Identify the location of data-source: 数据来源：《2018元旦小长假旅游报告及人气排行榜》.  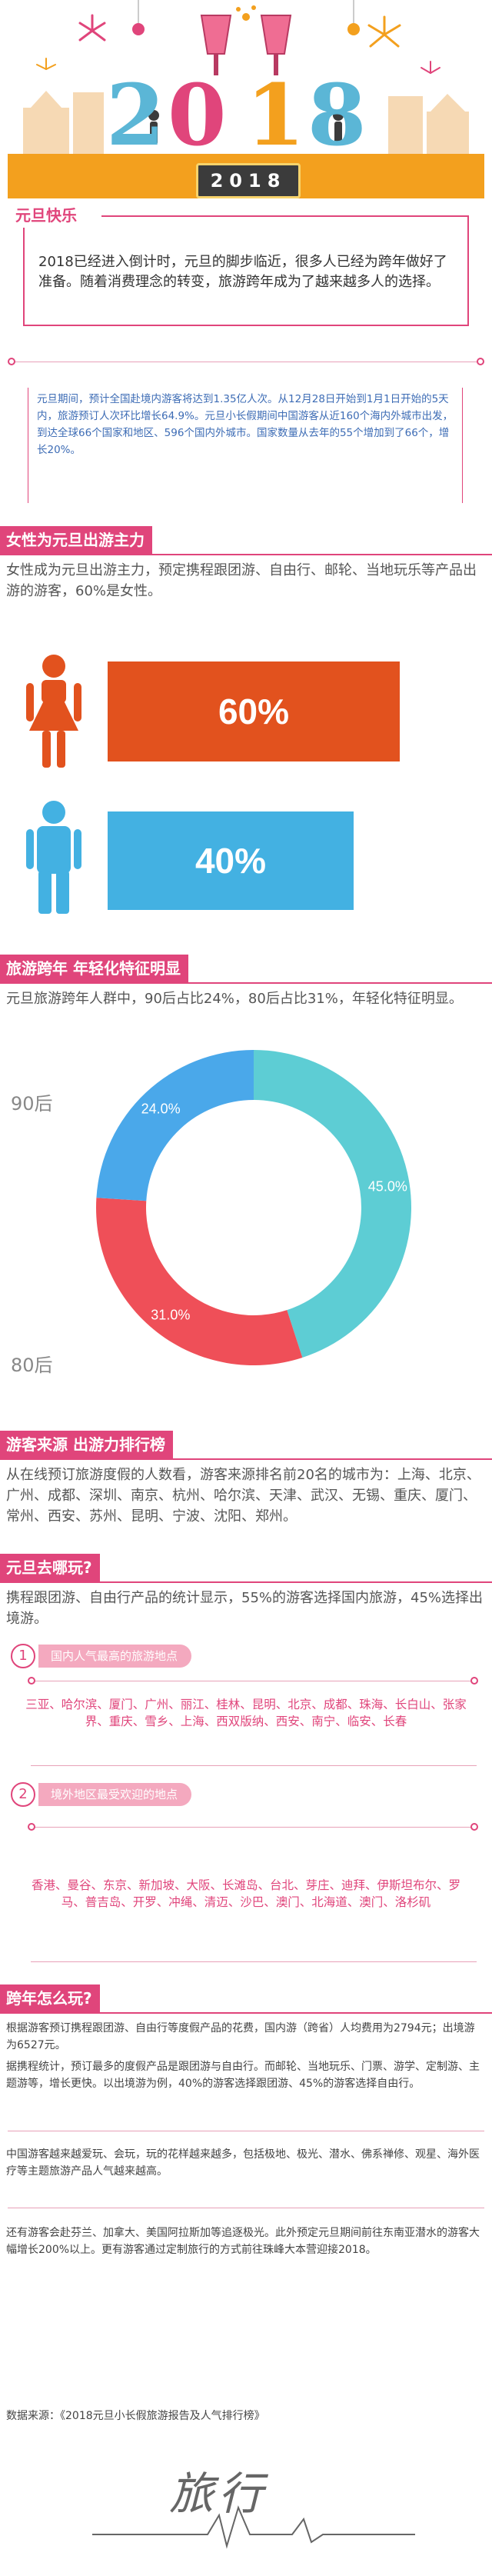
(135, 2416).